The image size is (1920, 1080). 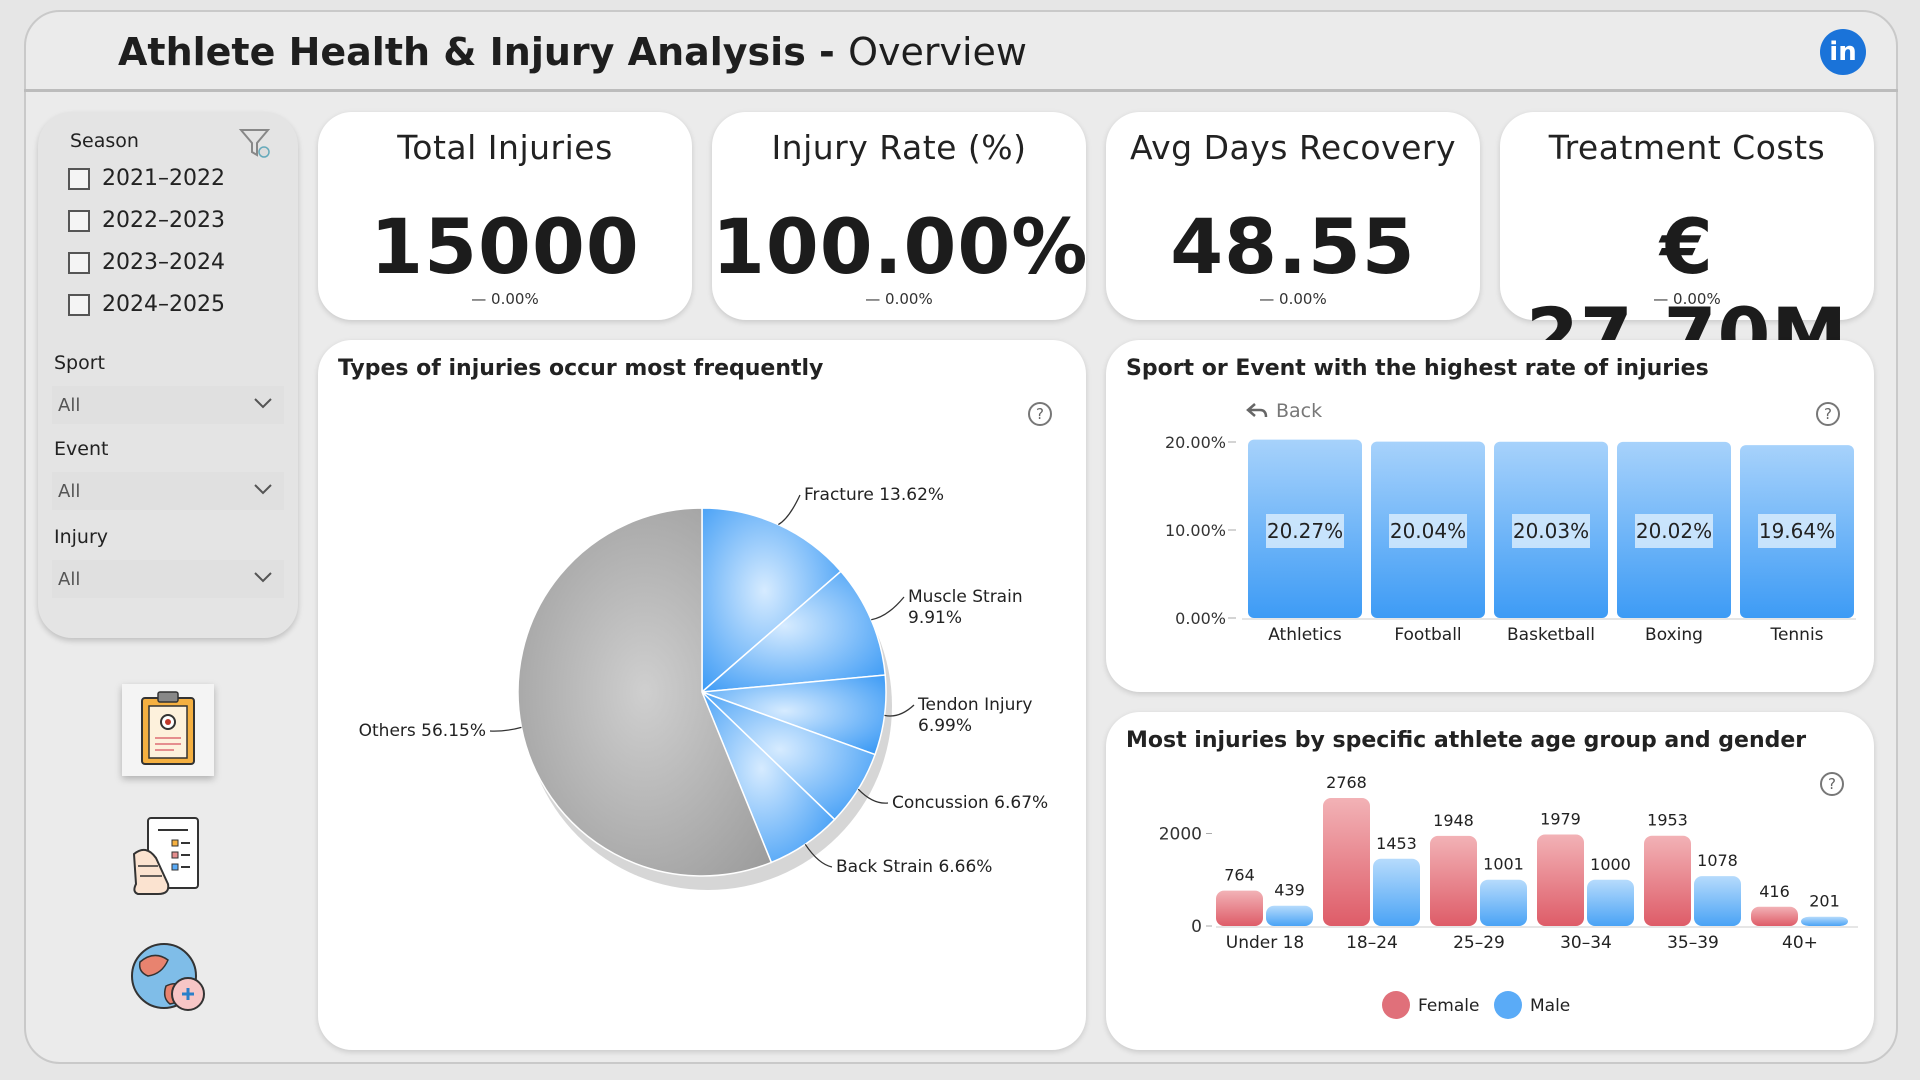 I want to click on injury-label: Injury, so click(x=81, y=537).